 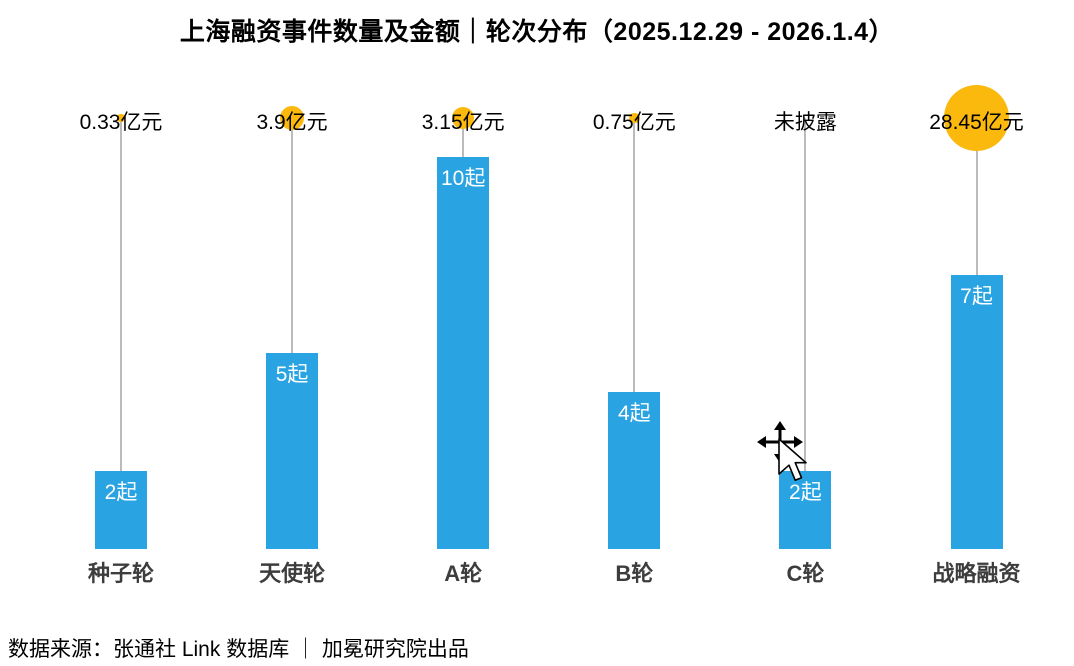 I want to click on amount-label: 3.9亿元, so click(x=292, y=122).